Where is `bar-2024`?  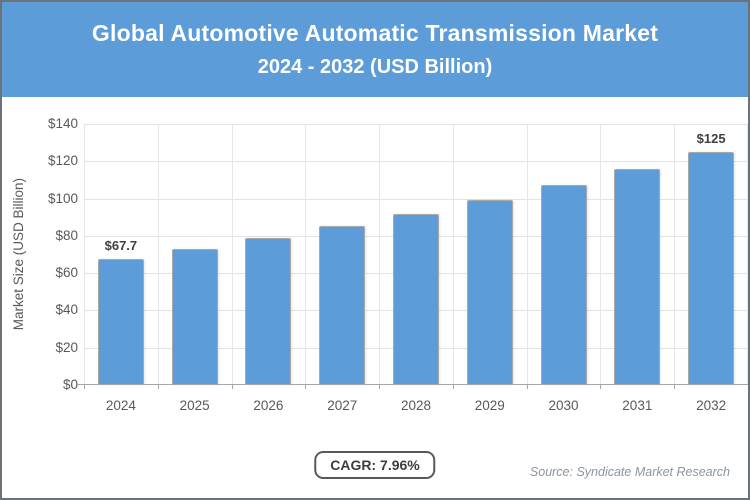 bar-2024 is located at coordinates (120, 321).